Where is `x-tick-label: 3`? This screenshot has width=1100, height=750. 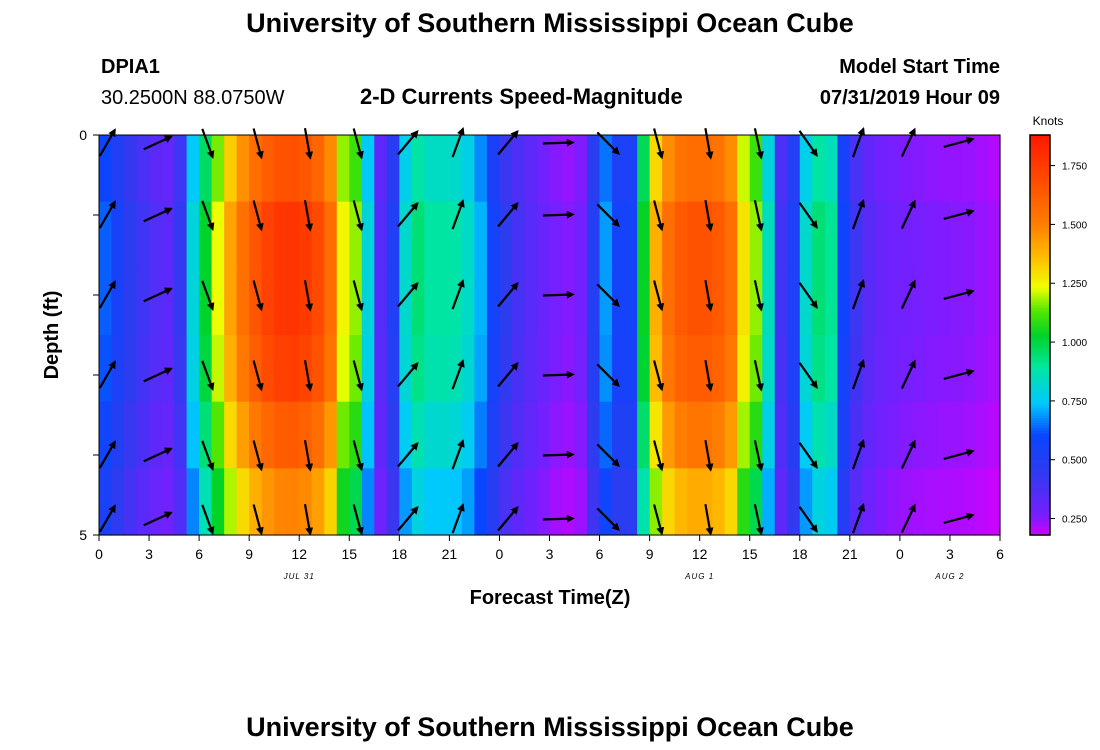
x-tick-label: 3 is located at coordinates (550, 554).